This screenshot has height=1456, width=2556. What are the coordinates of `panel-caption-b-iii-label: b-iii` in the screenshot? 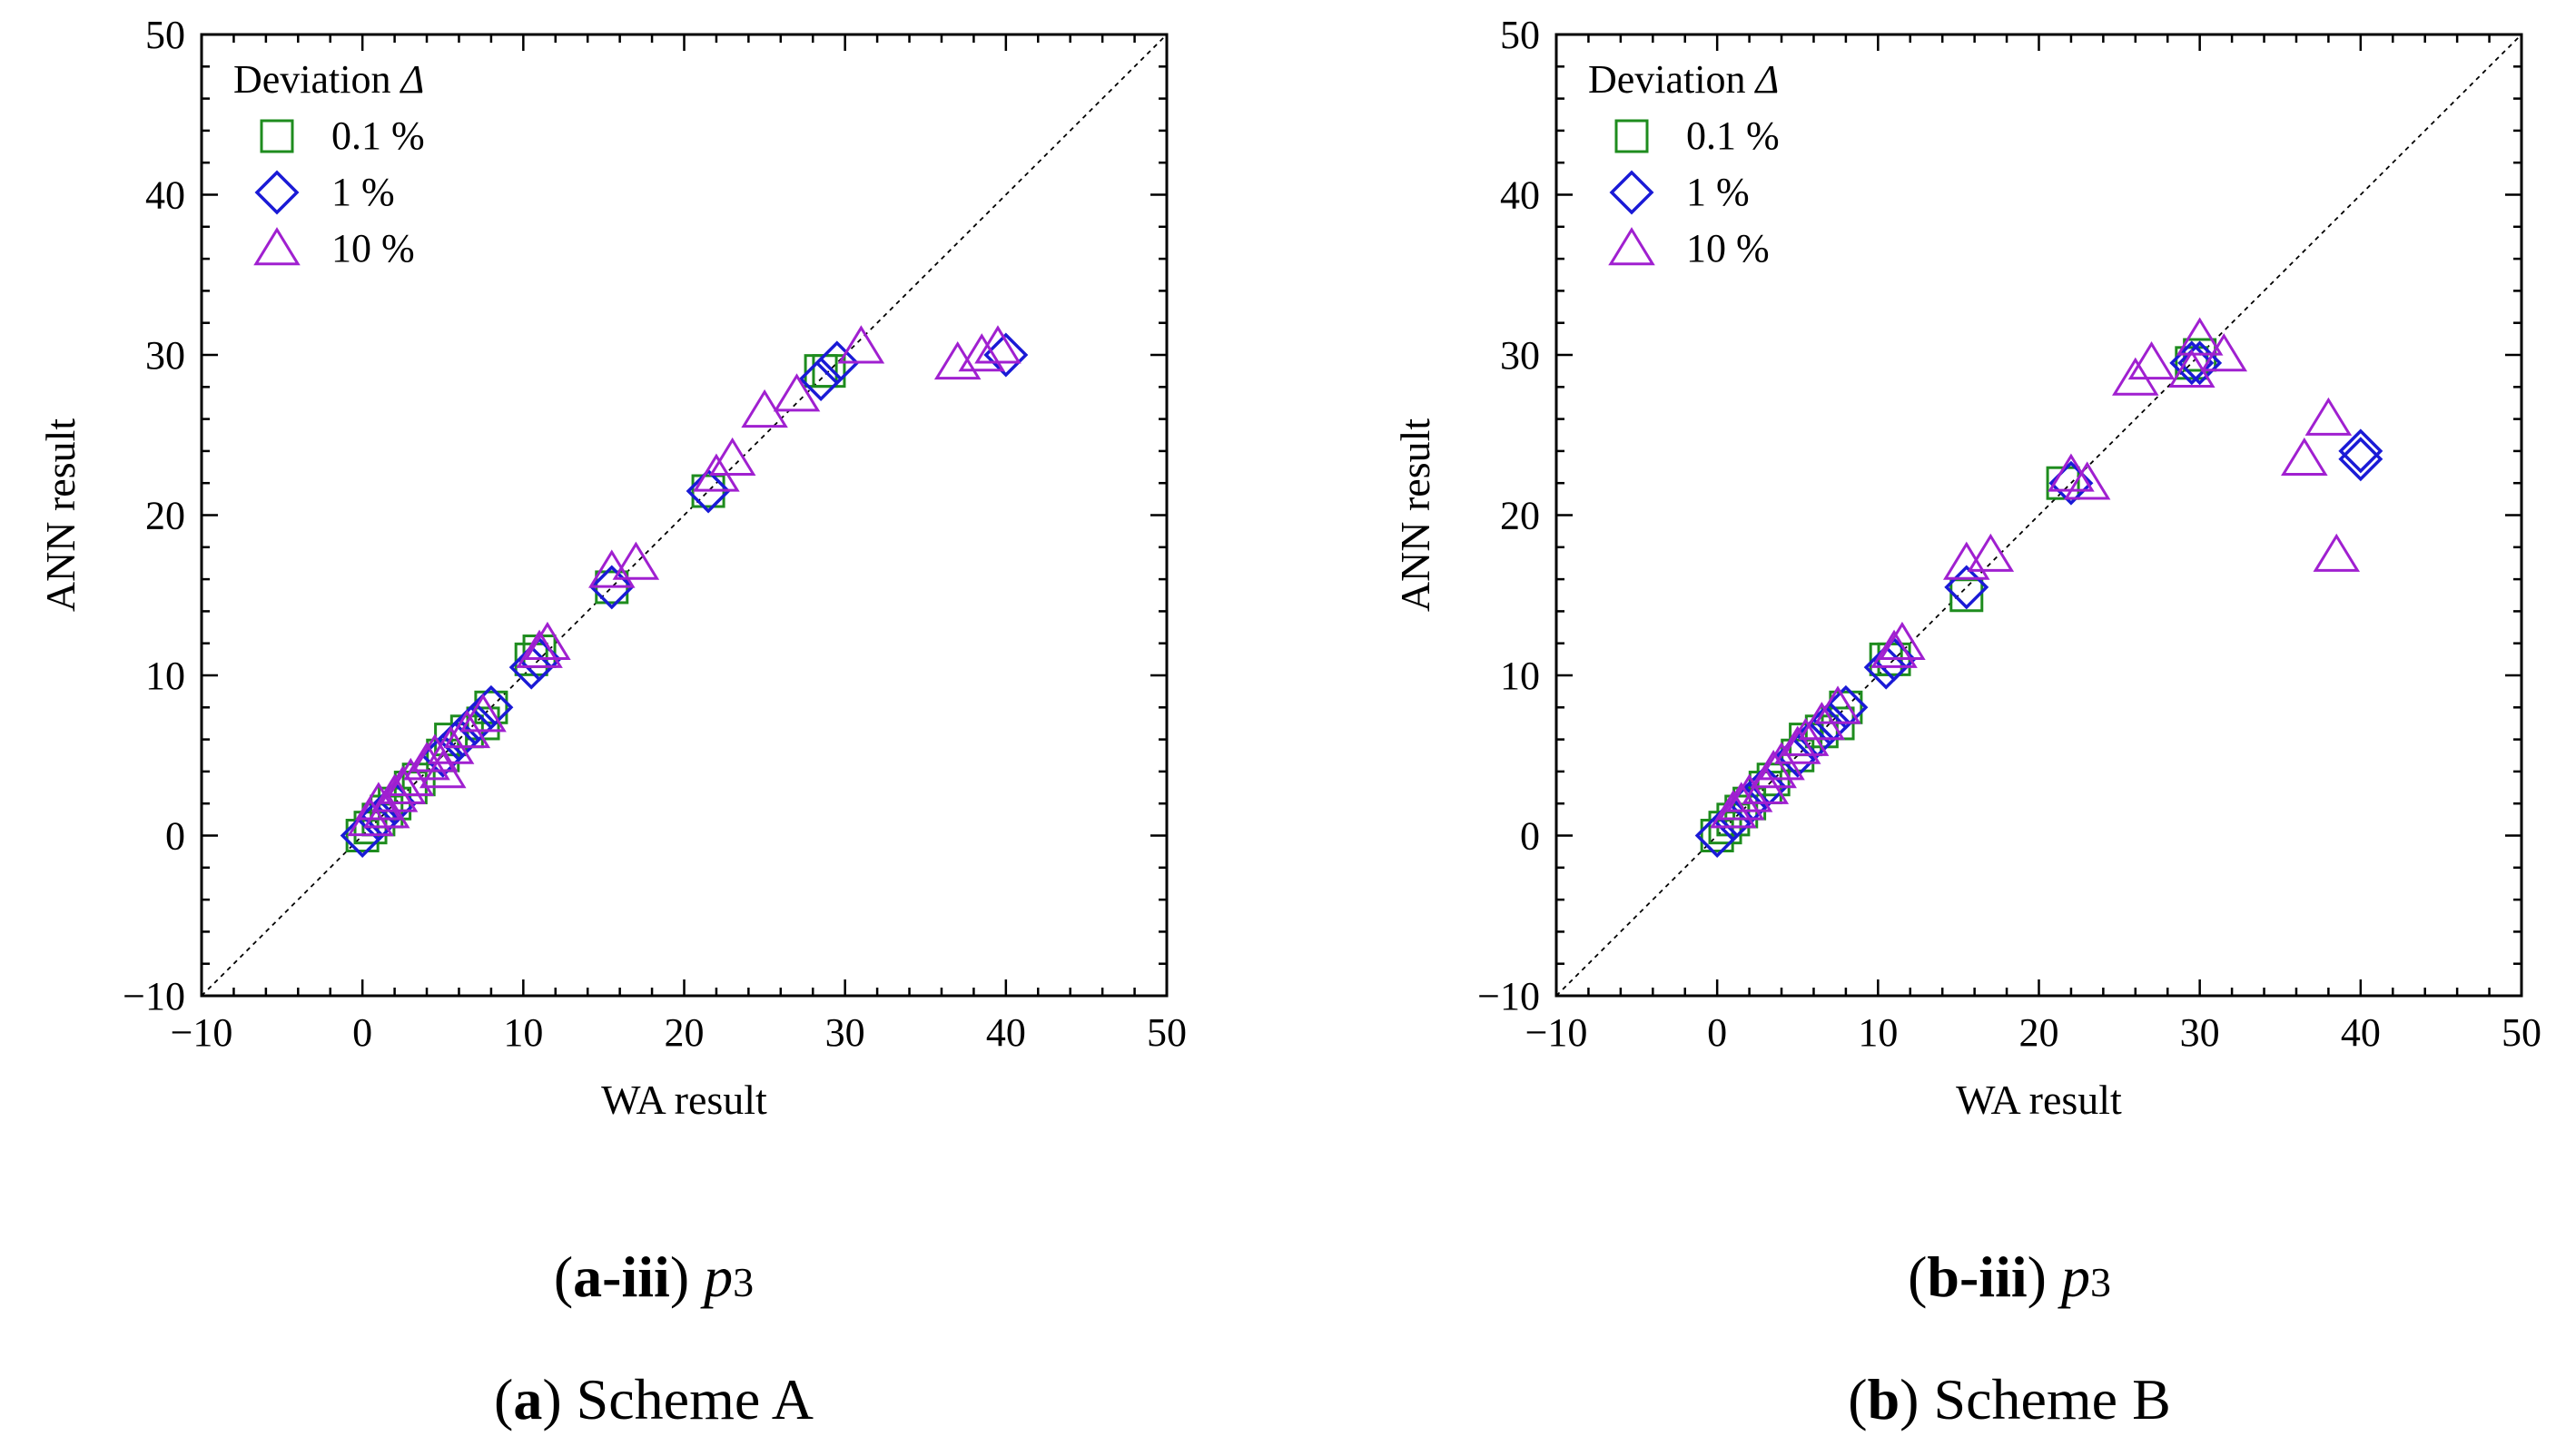 It's located at (1977, 1277).